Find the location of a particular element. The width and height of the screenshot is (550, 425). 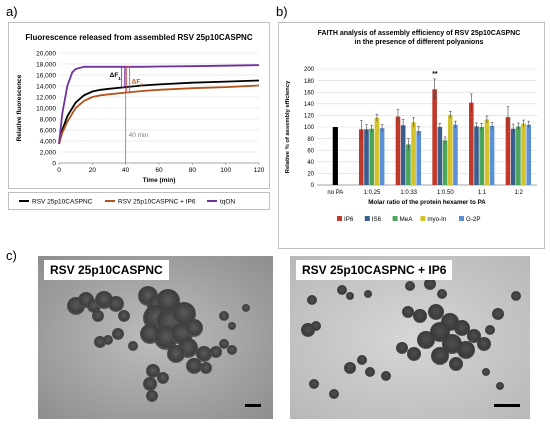

chart-b-legend-label: MeA is located at coordinates (407, 219).